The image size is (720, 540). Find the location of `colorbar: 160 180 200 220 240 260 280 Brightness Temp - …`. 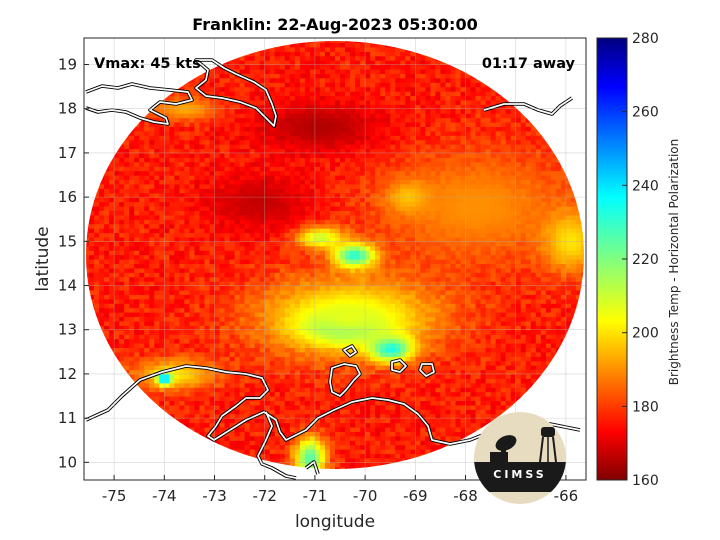

colorbar: 160 180 200 220 240 260 280 Brightness Temp - … is located at coordinates (638, 260).